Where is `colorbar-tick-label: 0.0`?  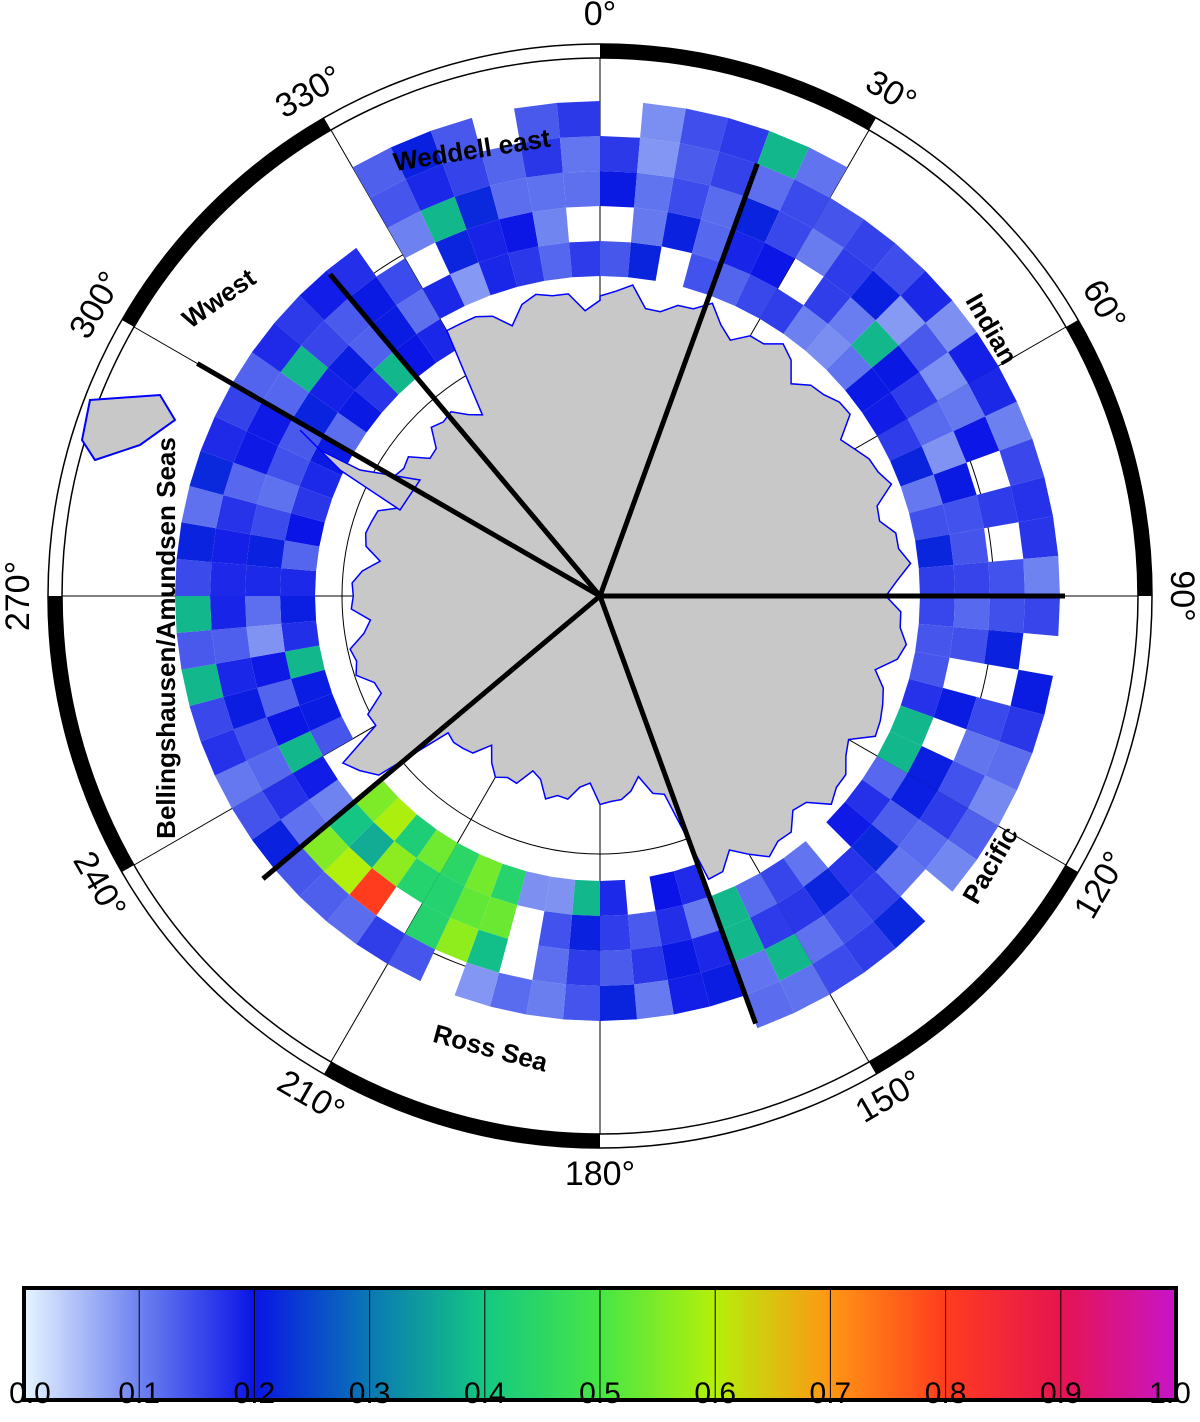 colorbar-tick-label: 0.0 is located at coordinates (30, 1393).